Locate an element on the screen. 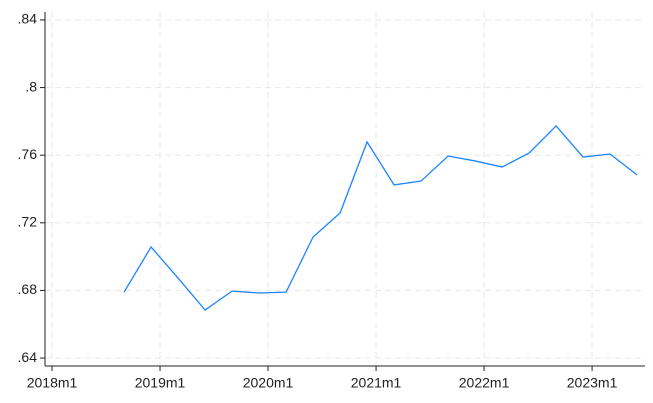  y-tick-label: .68 is located at coordinates (28, 289).